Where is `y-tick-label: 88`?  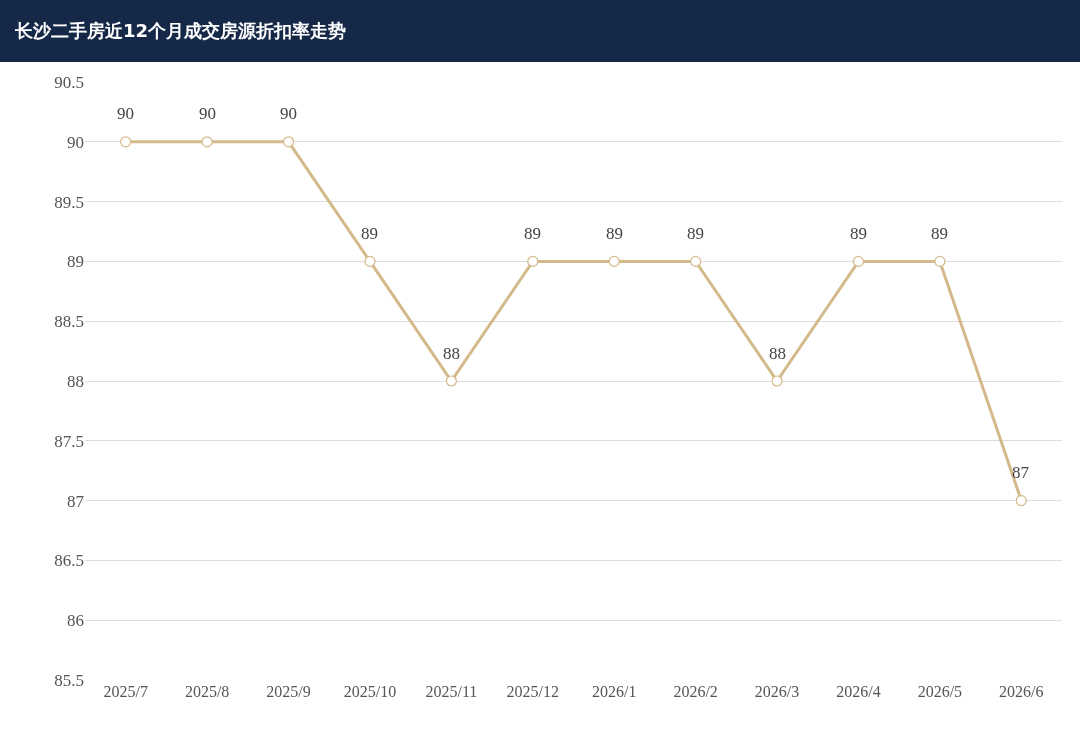
y-tick-label: 88 is located at coordinates (75, 381).